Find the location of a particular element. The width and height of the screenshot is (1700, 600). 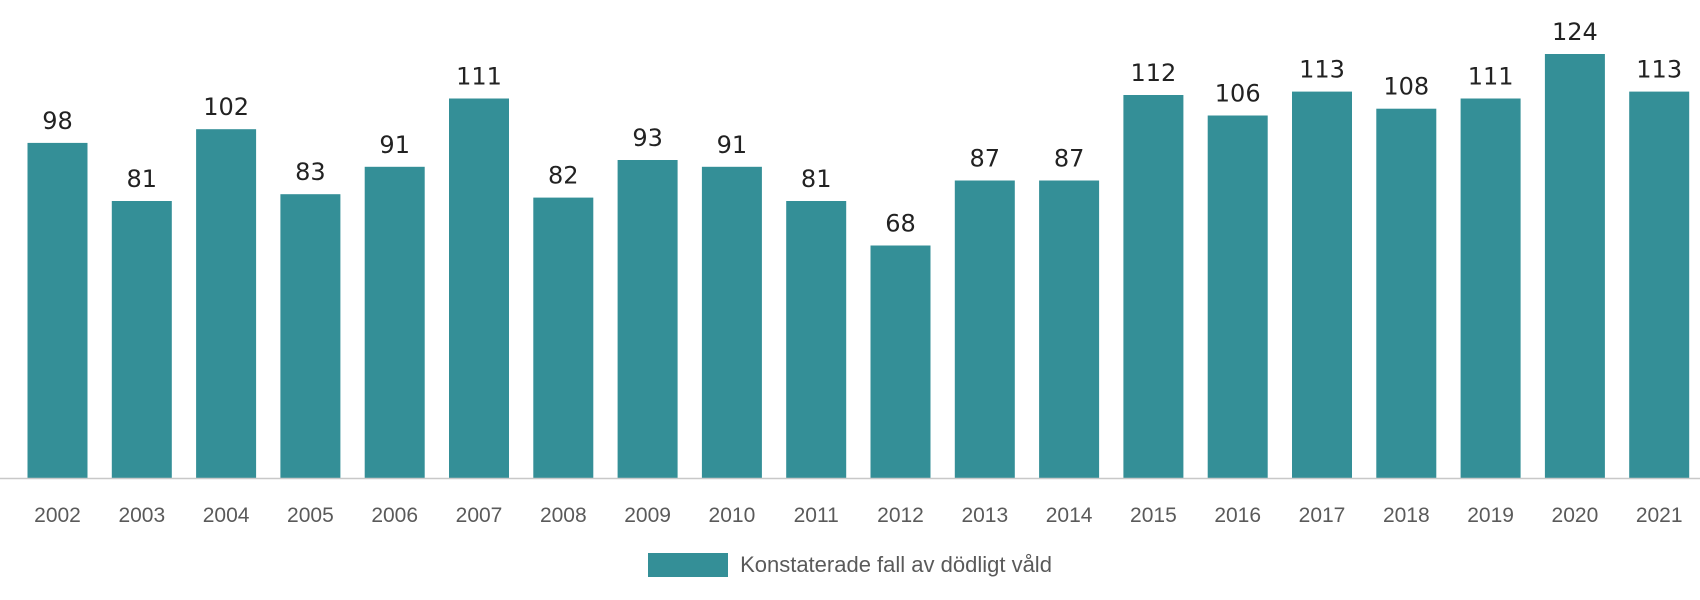

x-tick-label-2013: 2013 is located at coordinates (984, 515).